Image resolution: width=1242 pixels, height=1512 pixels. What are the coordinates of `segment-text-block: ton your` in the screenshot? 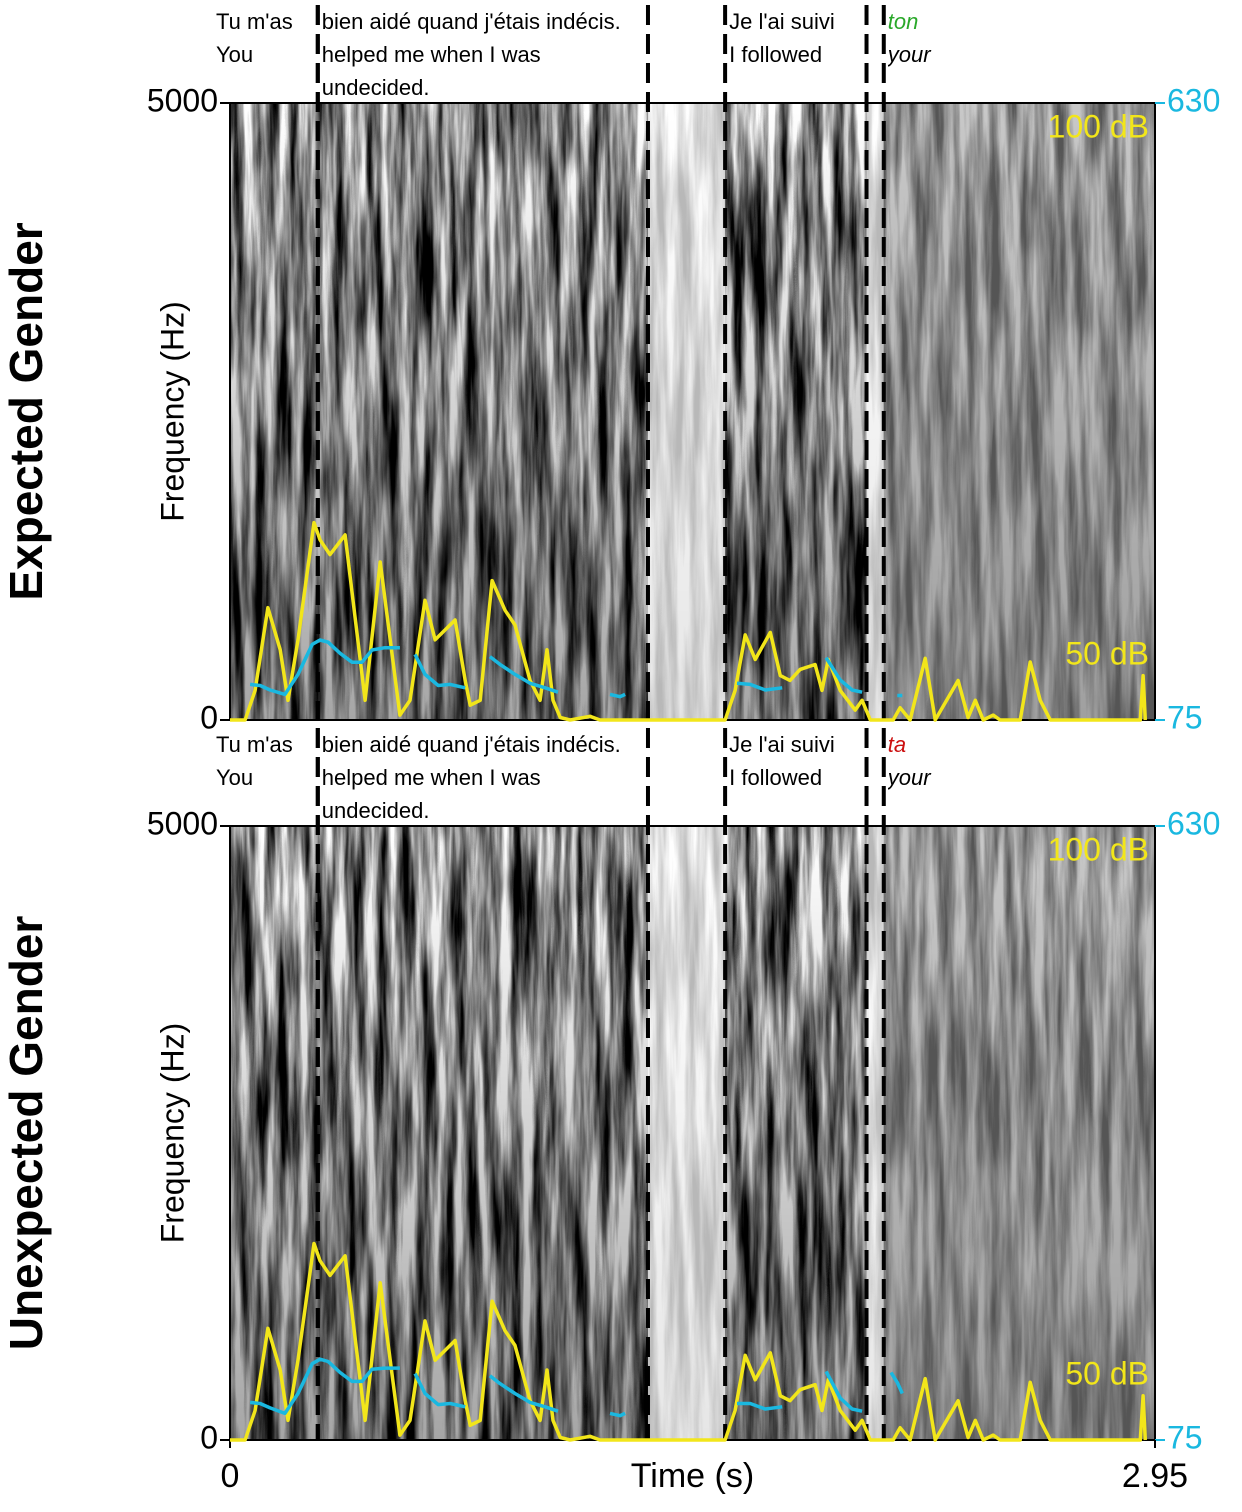 It's located at (1019, 38).